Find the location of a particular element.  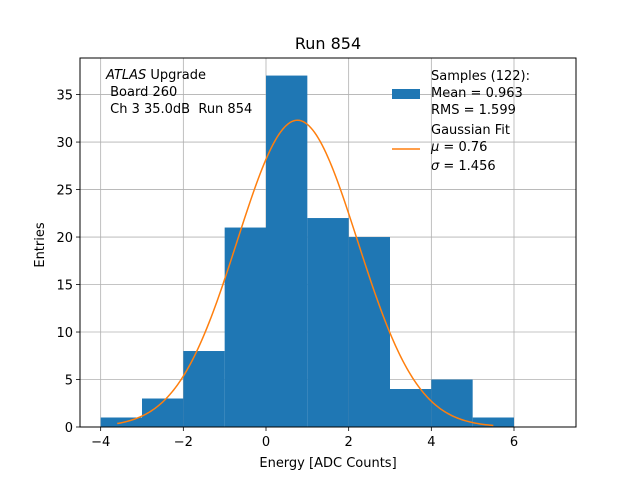

y-tick-label: 10 is located at coordinates (64, 333).